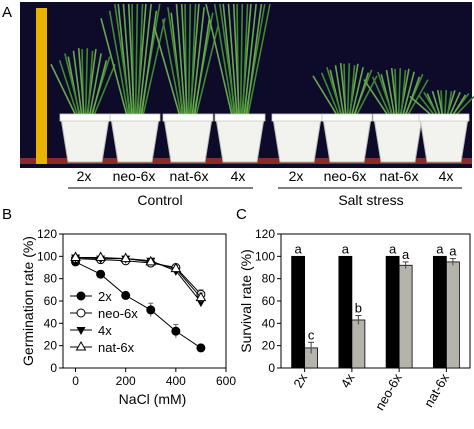 This screenshot has height=429, width=474. I want to click on x-tick-label: neo-6x, so click(388, 392).